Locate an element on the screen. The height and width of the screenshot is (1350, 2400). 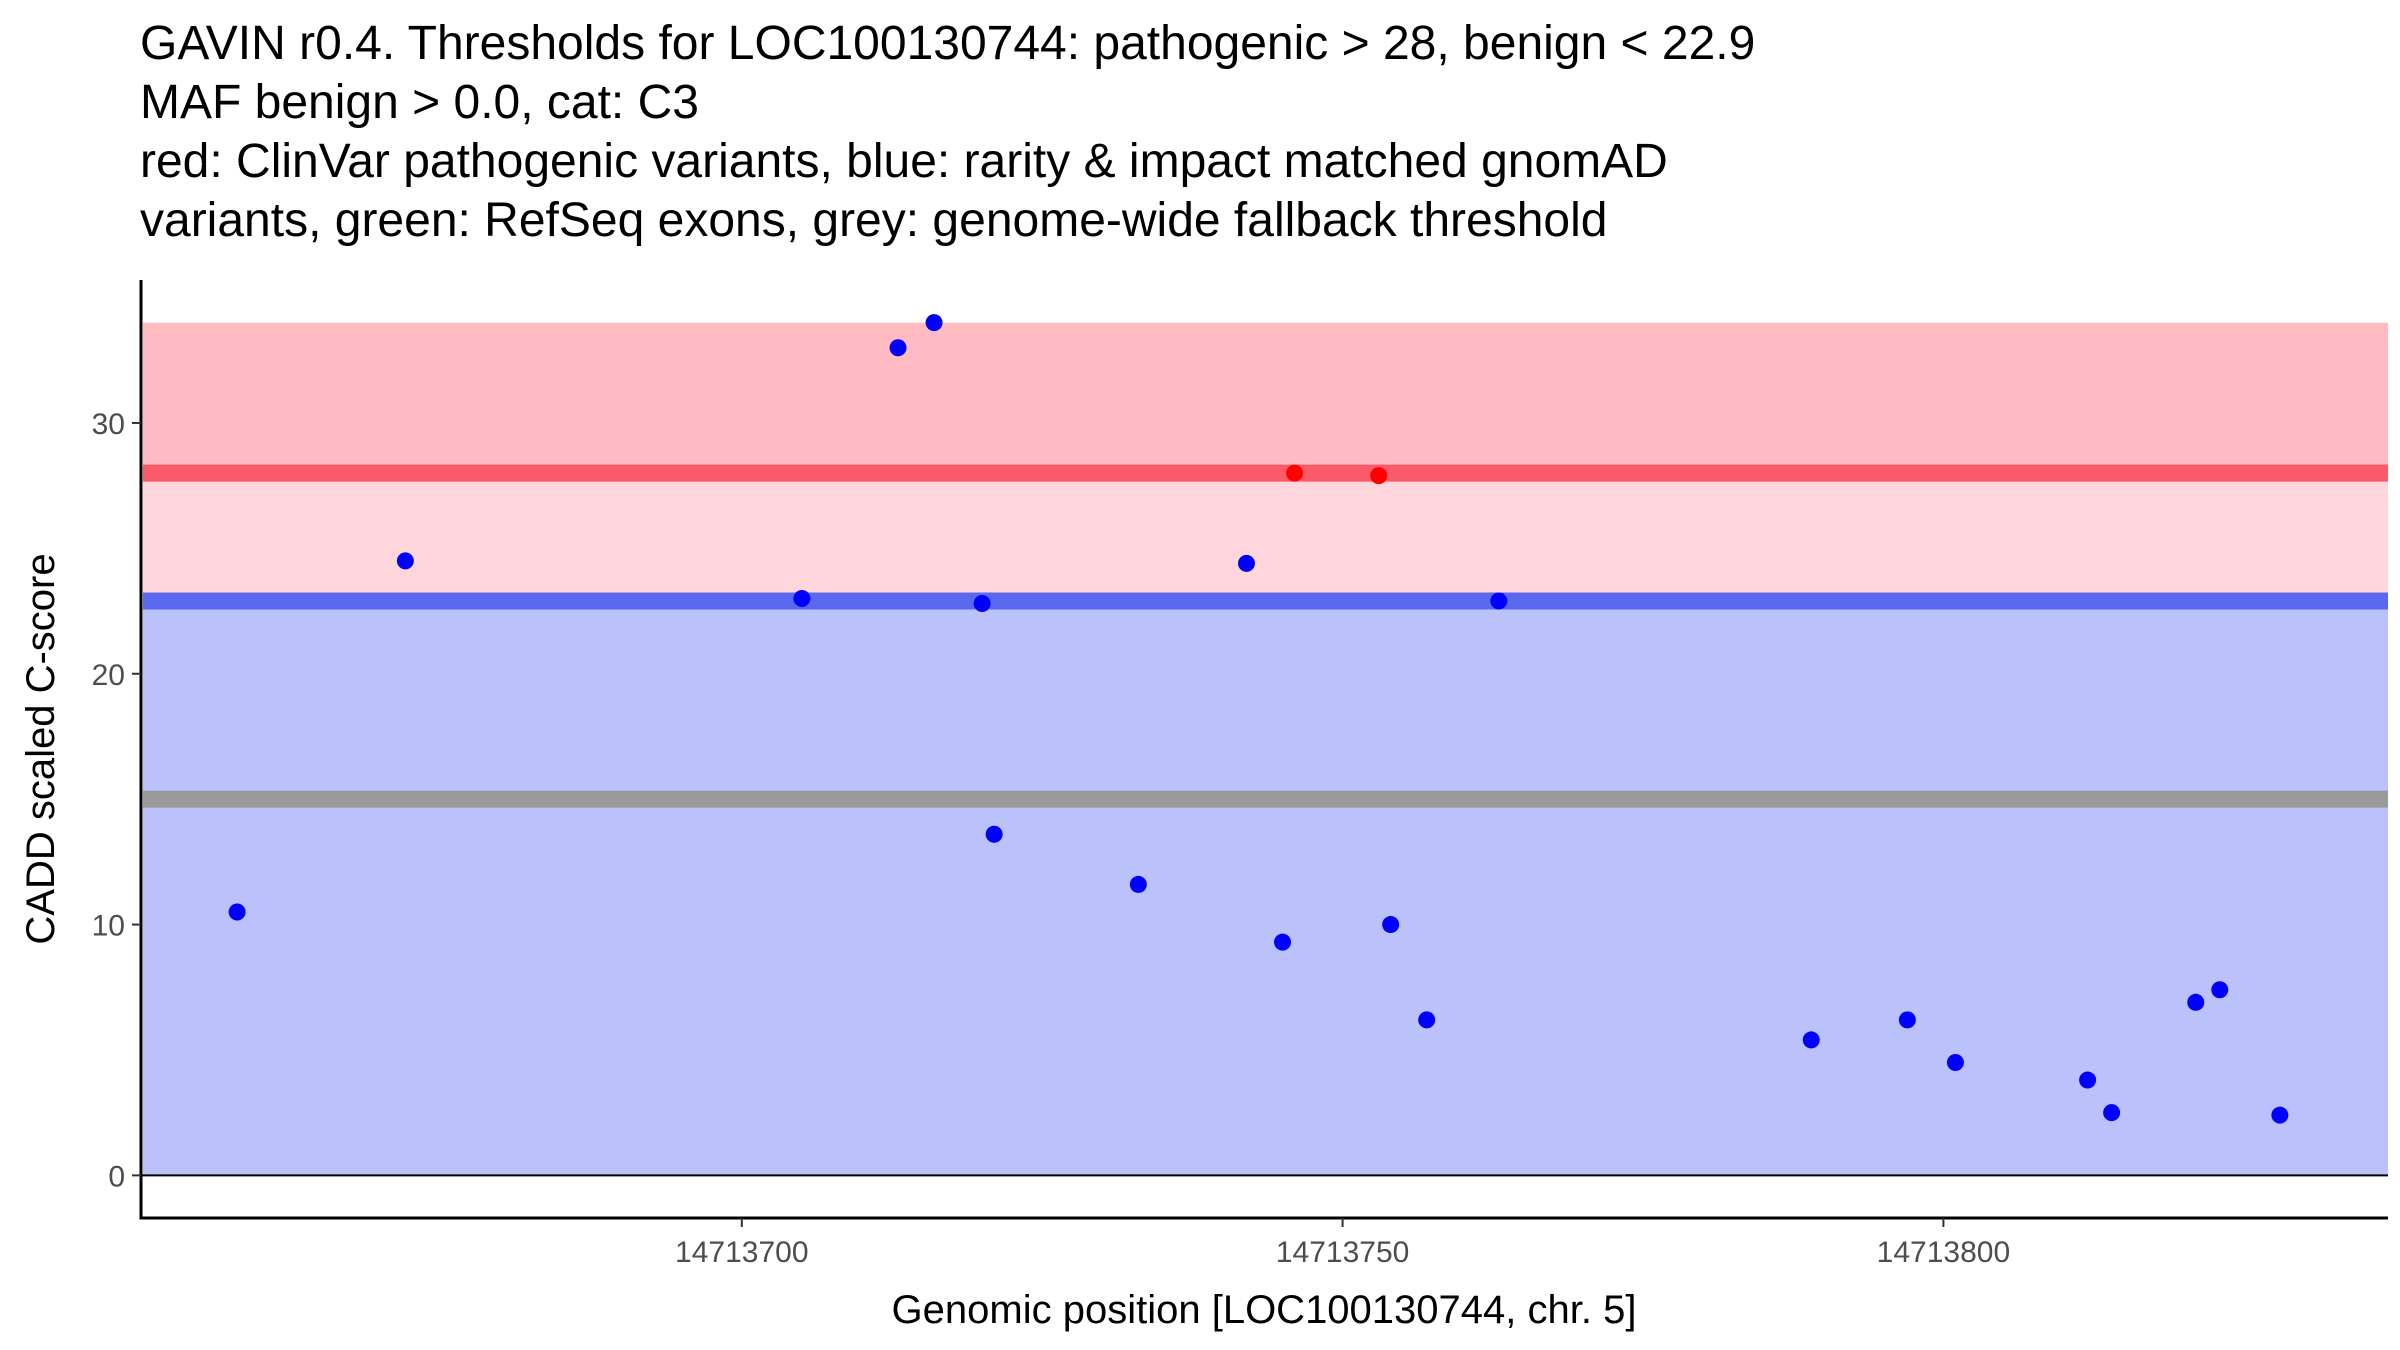
x-axis-ticks: 14713700 14713750 14713800 is located at coordinates (1342, 1243).